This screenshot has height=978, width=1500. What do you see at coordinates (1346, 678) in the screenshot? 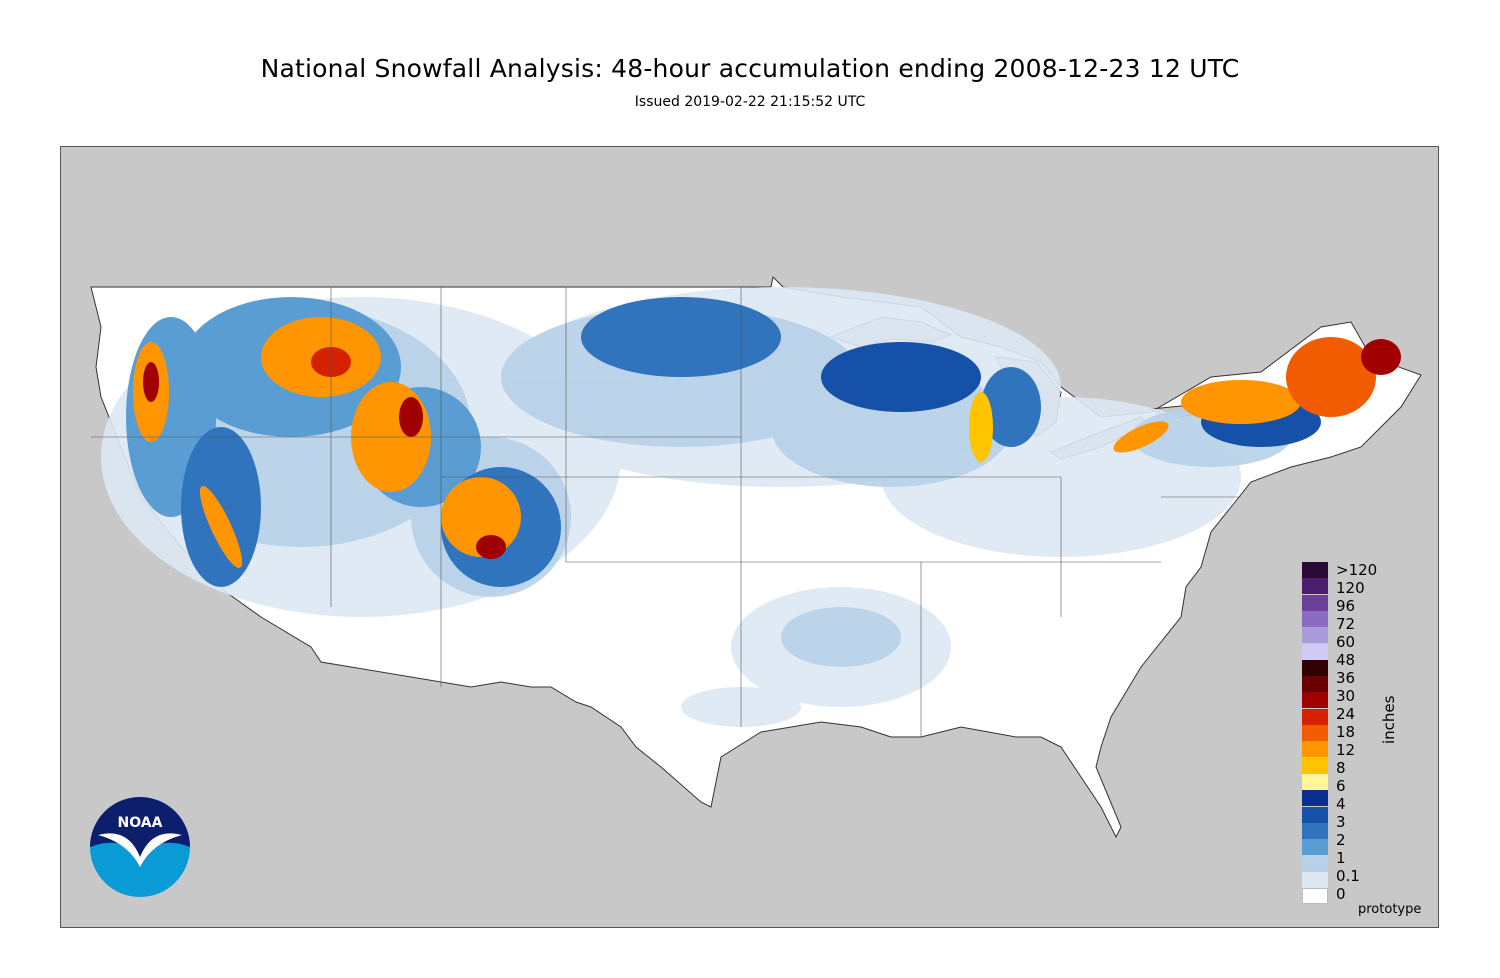
I see `legend-tick-label: 36` at bounding box center [1346, 678].